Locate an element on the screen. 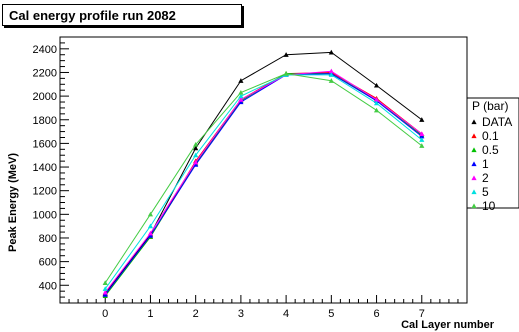  legend-title: P (bar) is located at coordinates (490, 106).